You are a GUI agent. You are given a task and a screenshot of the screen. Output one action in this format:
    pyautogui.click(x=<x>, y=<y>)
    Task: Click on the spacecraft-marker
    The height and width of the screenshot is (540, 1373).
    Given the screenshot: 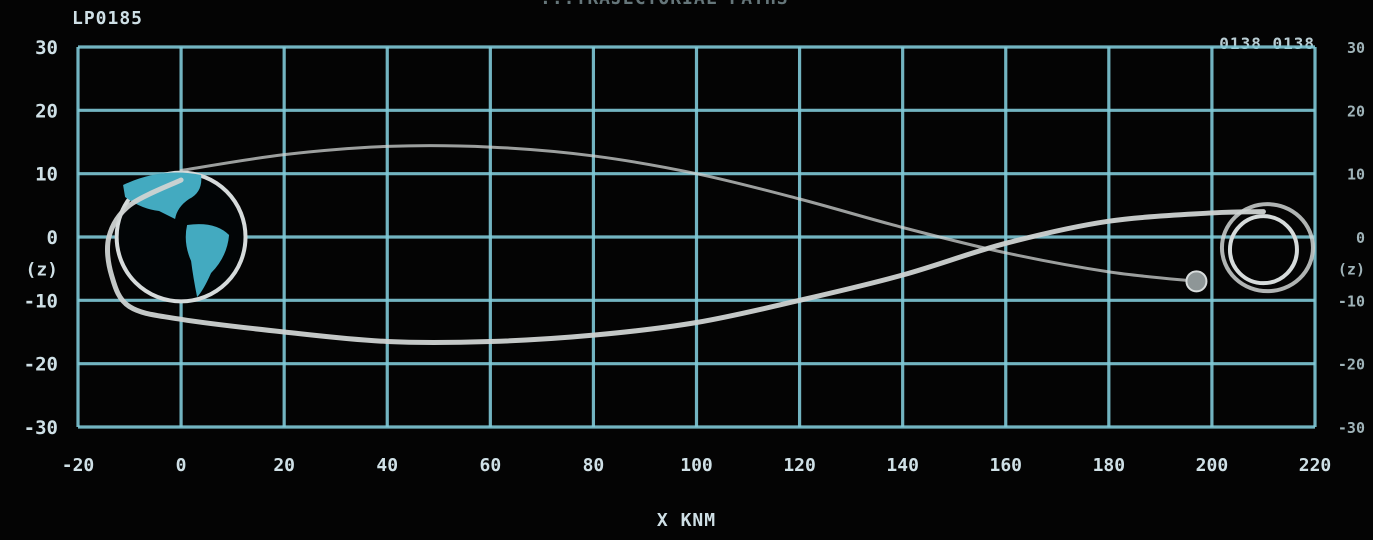 What is the action you would take?
    pyautogui.click(x=1196, y=281)
    